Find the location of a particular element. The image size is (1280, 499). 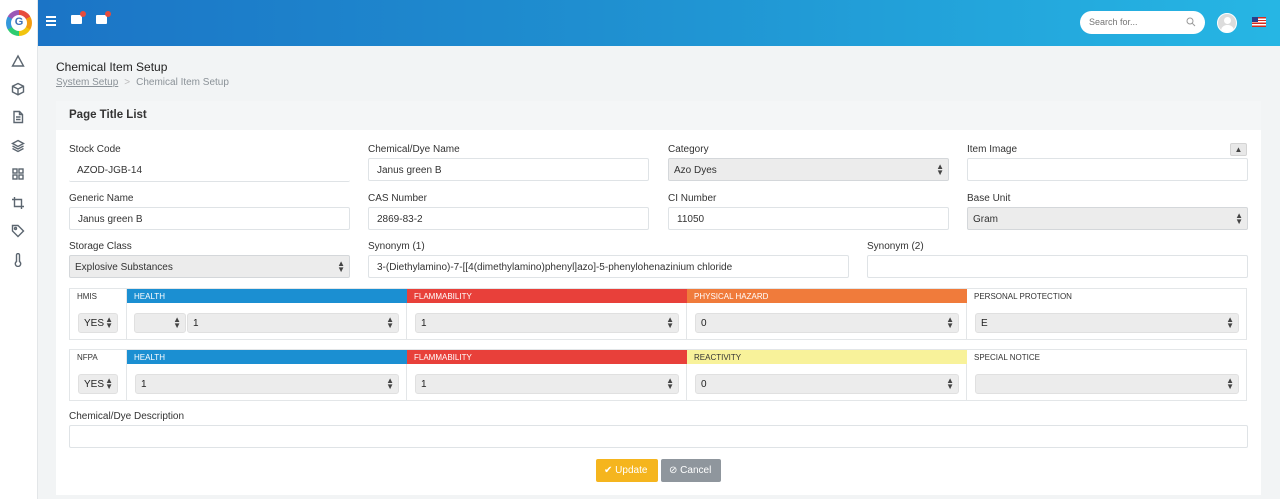

ci-number-field: 11050 is located at coordinates (808, 218).